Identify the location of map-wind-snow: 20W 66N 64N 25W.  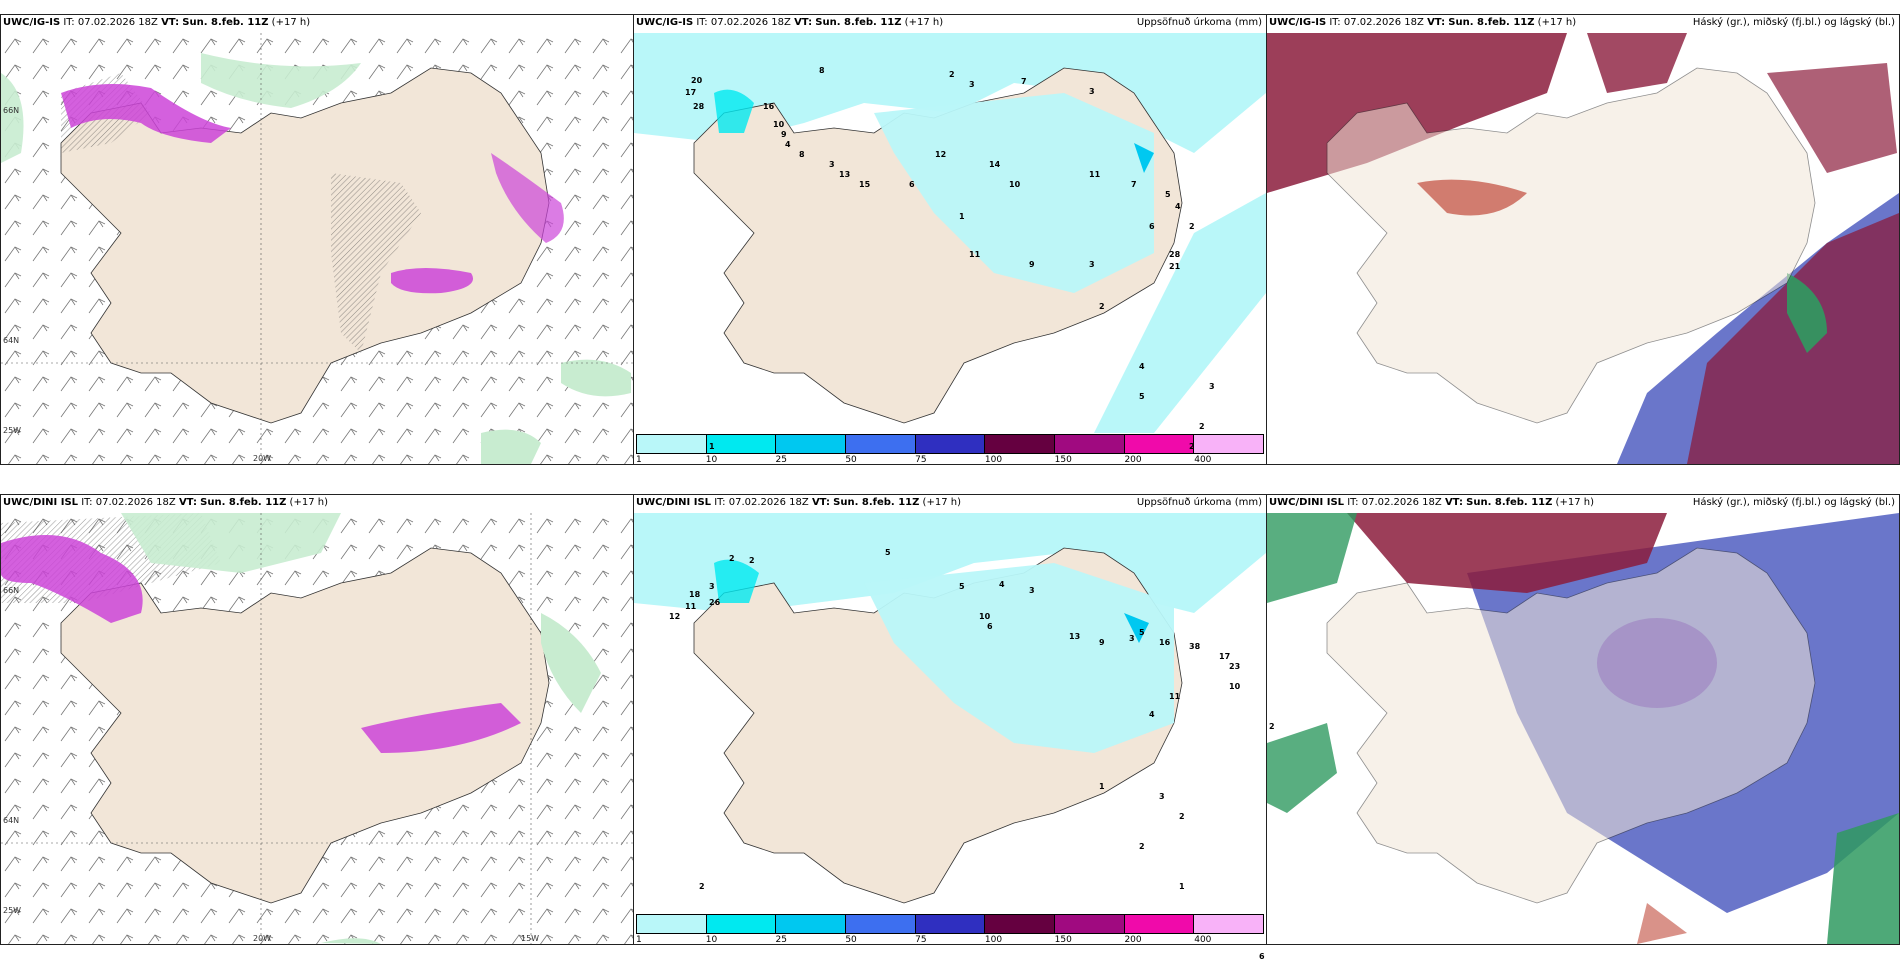
(317, 248).